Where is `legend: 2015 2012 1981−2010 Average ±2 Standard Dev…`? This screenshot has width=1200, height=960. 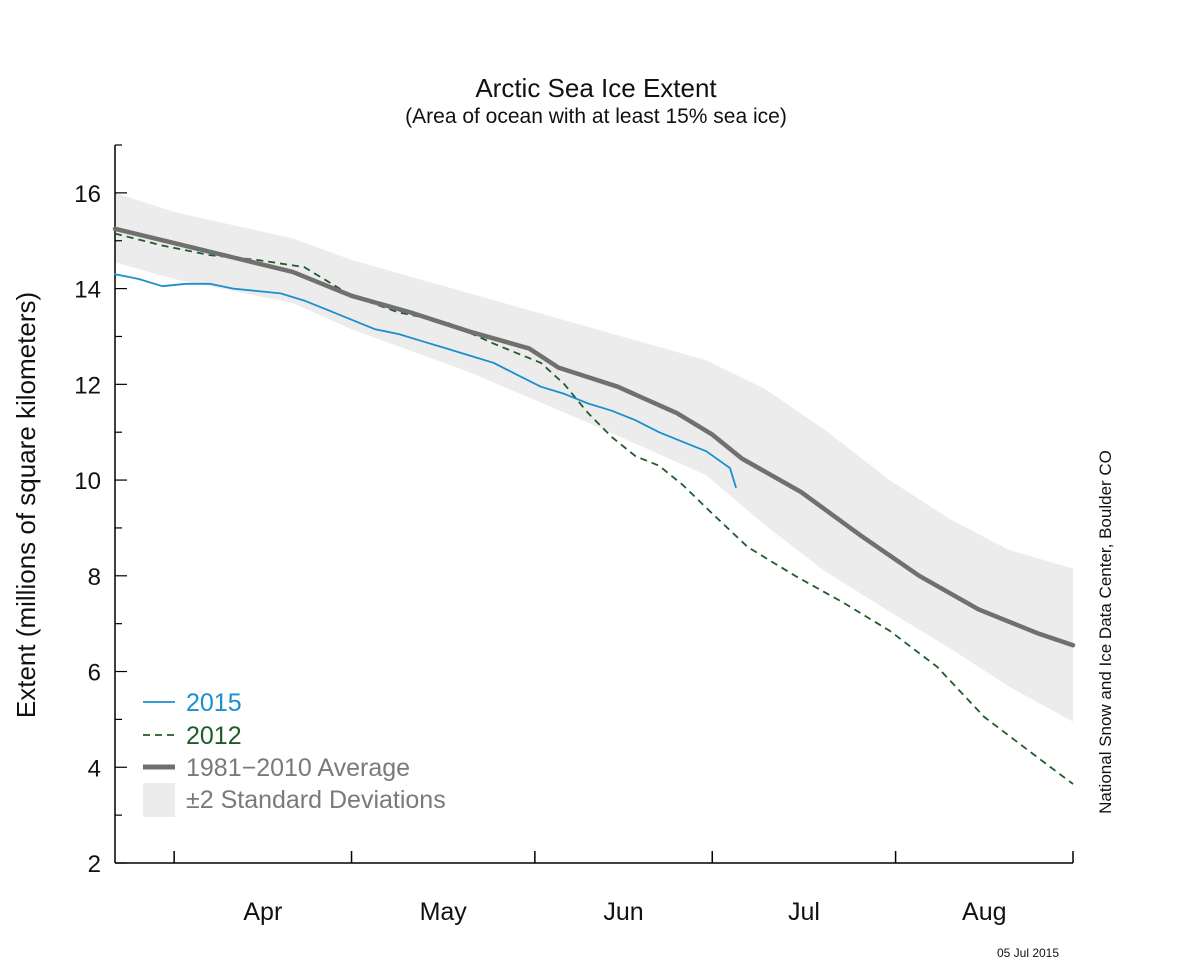
legend: 2015 2012 1981−2010 Average ±2 Standard Dev… is located at coordinates (294, 753).